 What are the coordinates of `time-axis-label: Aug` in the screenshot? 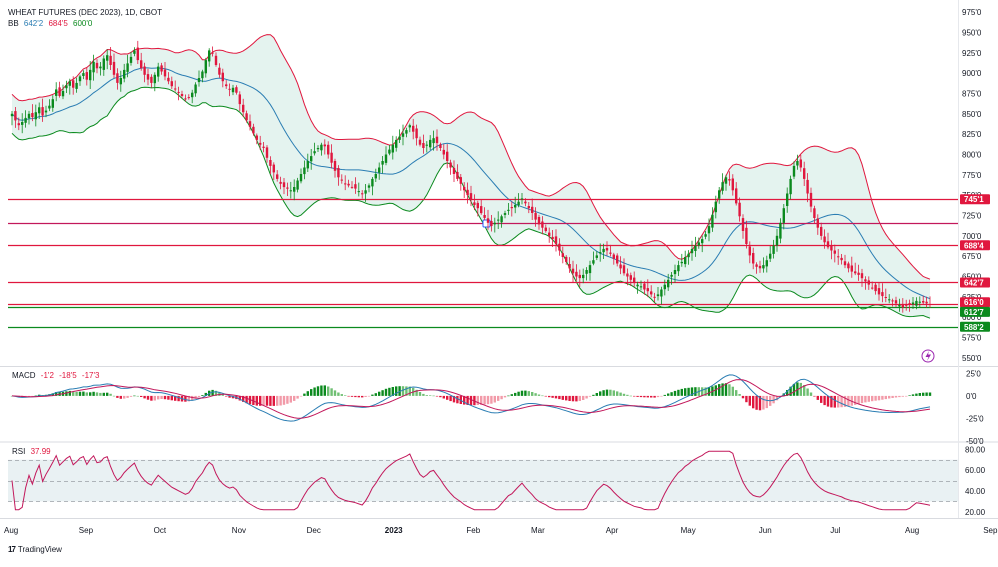 It's located at (11, 530).